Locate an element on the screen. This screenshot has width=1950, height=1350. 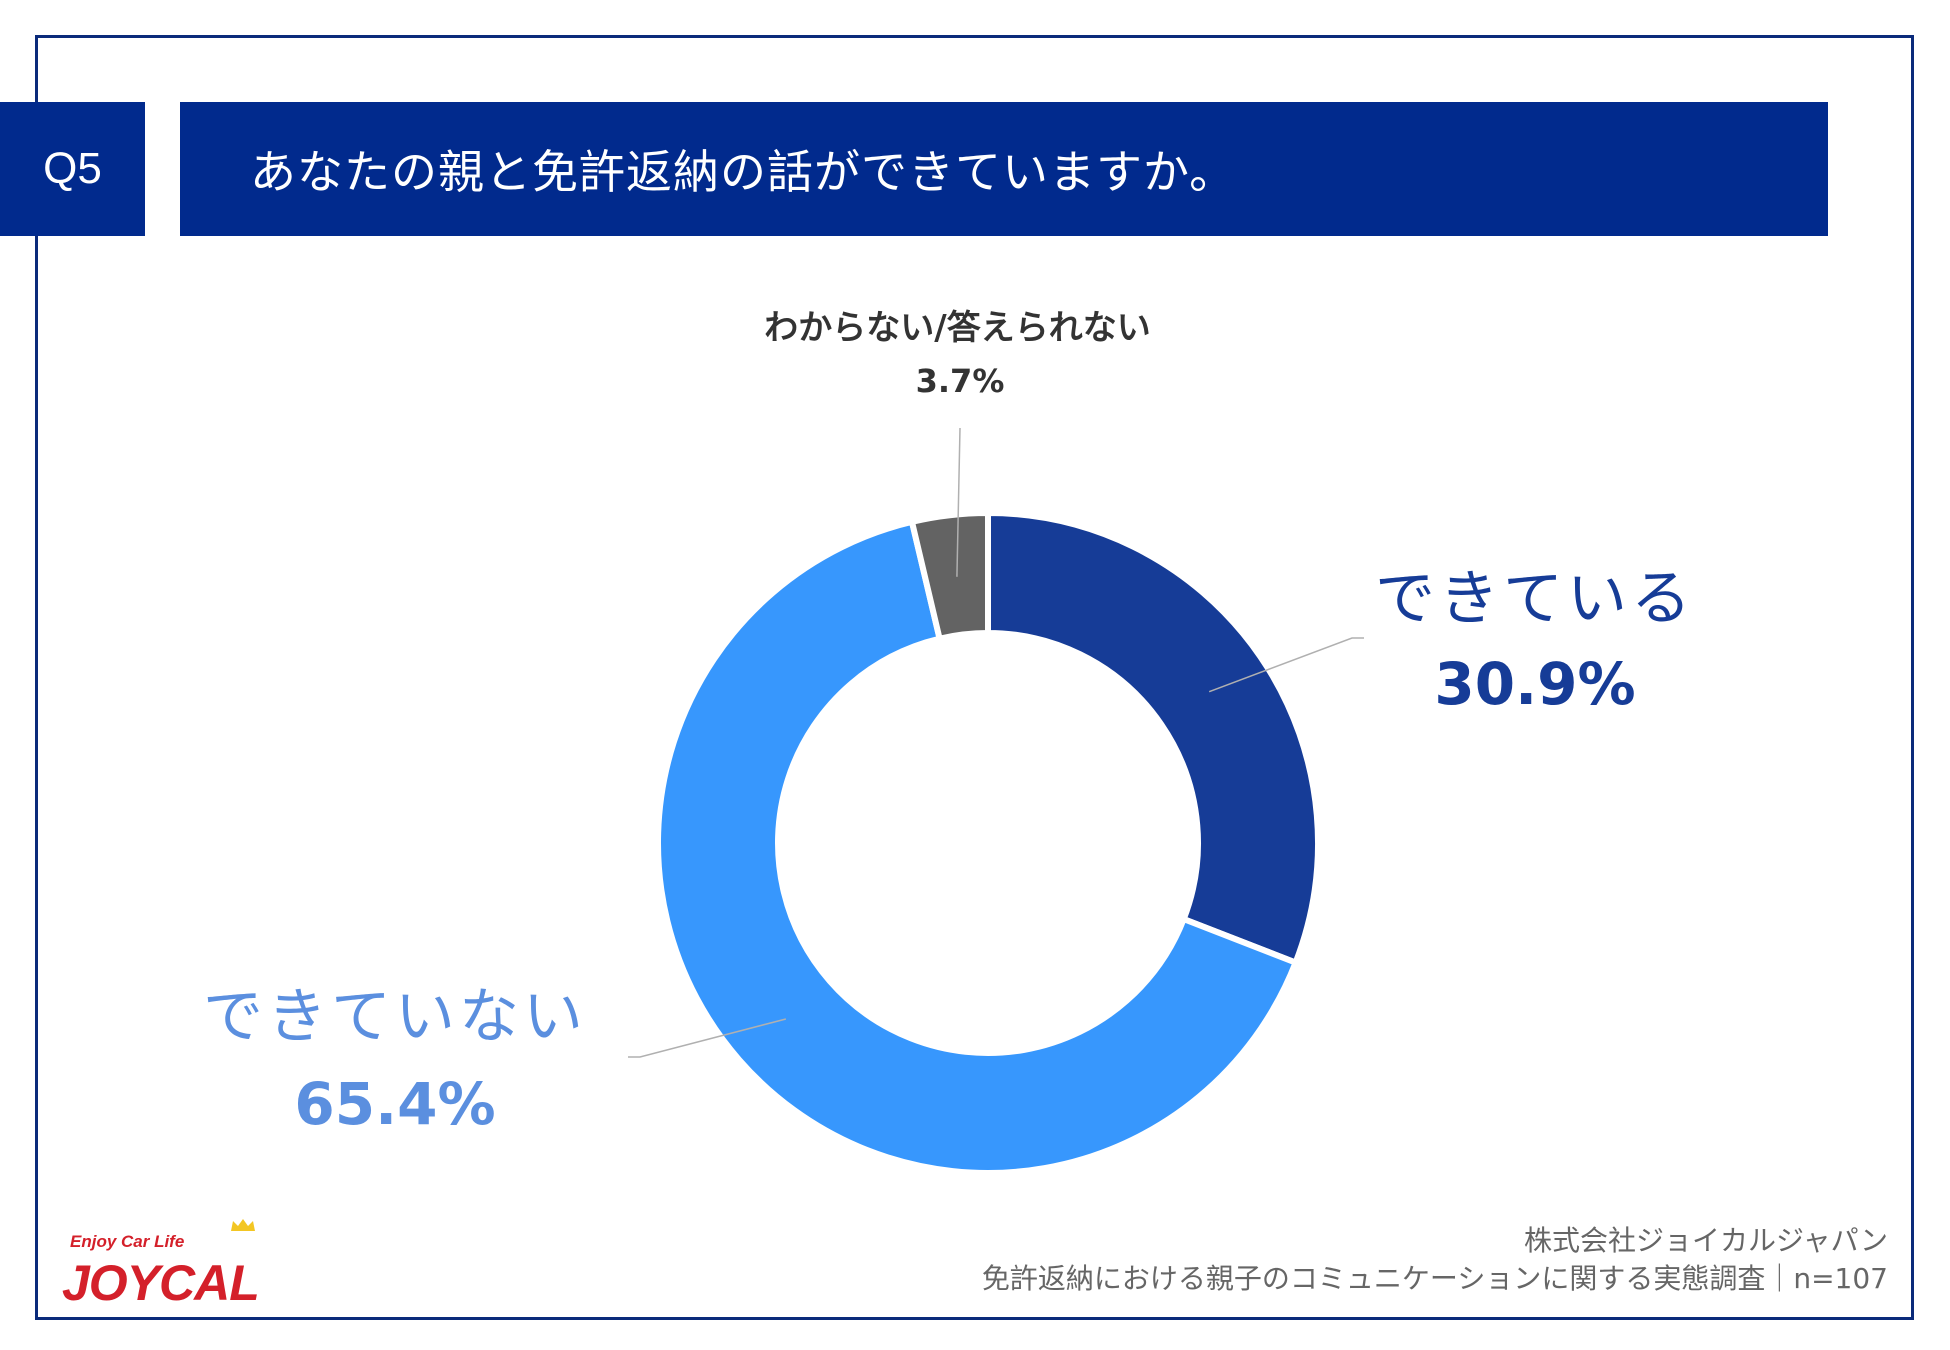
leader-line-unknown is located at coordinates (958, 502).